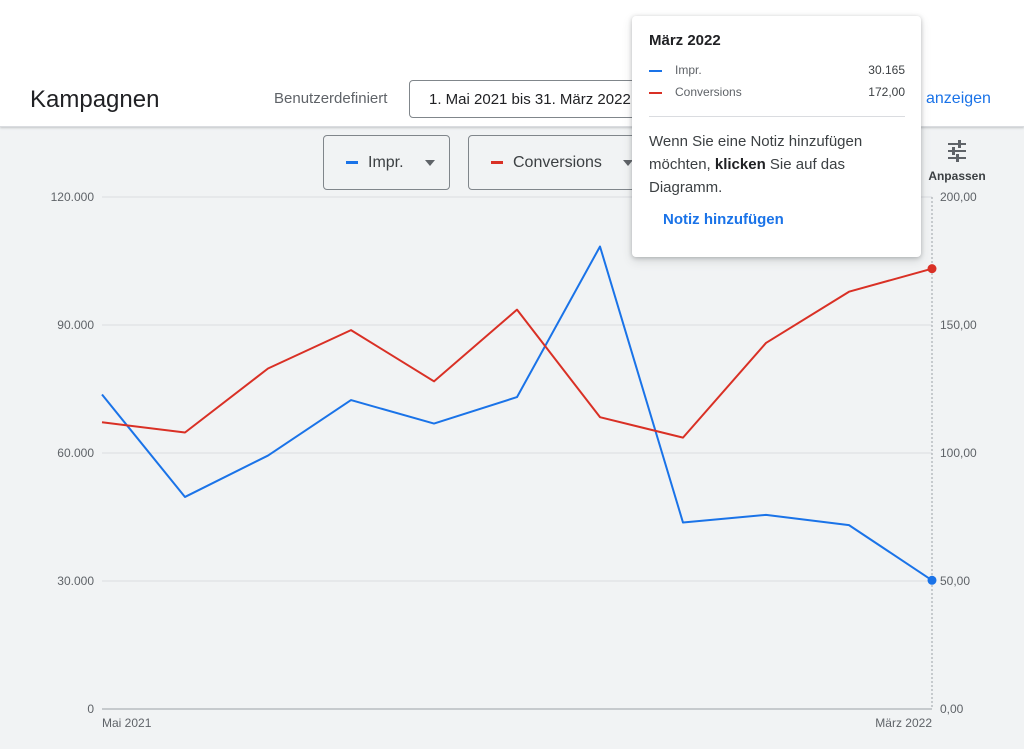  I want to click on date-range-type-label: Benutzerdefiniert, so click(331, 98).